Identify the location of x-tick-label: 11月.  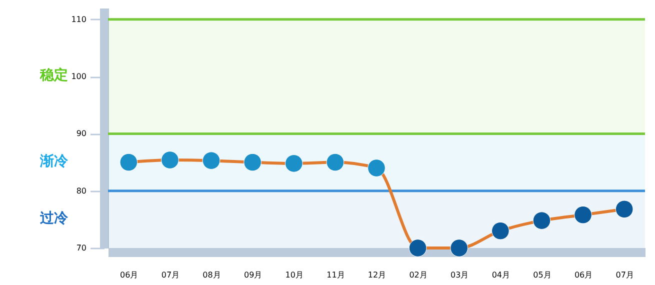
(335, 275).